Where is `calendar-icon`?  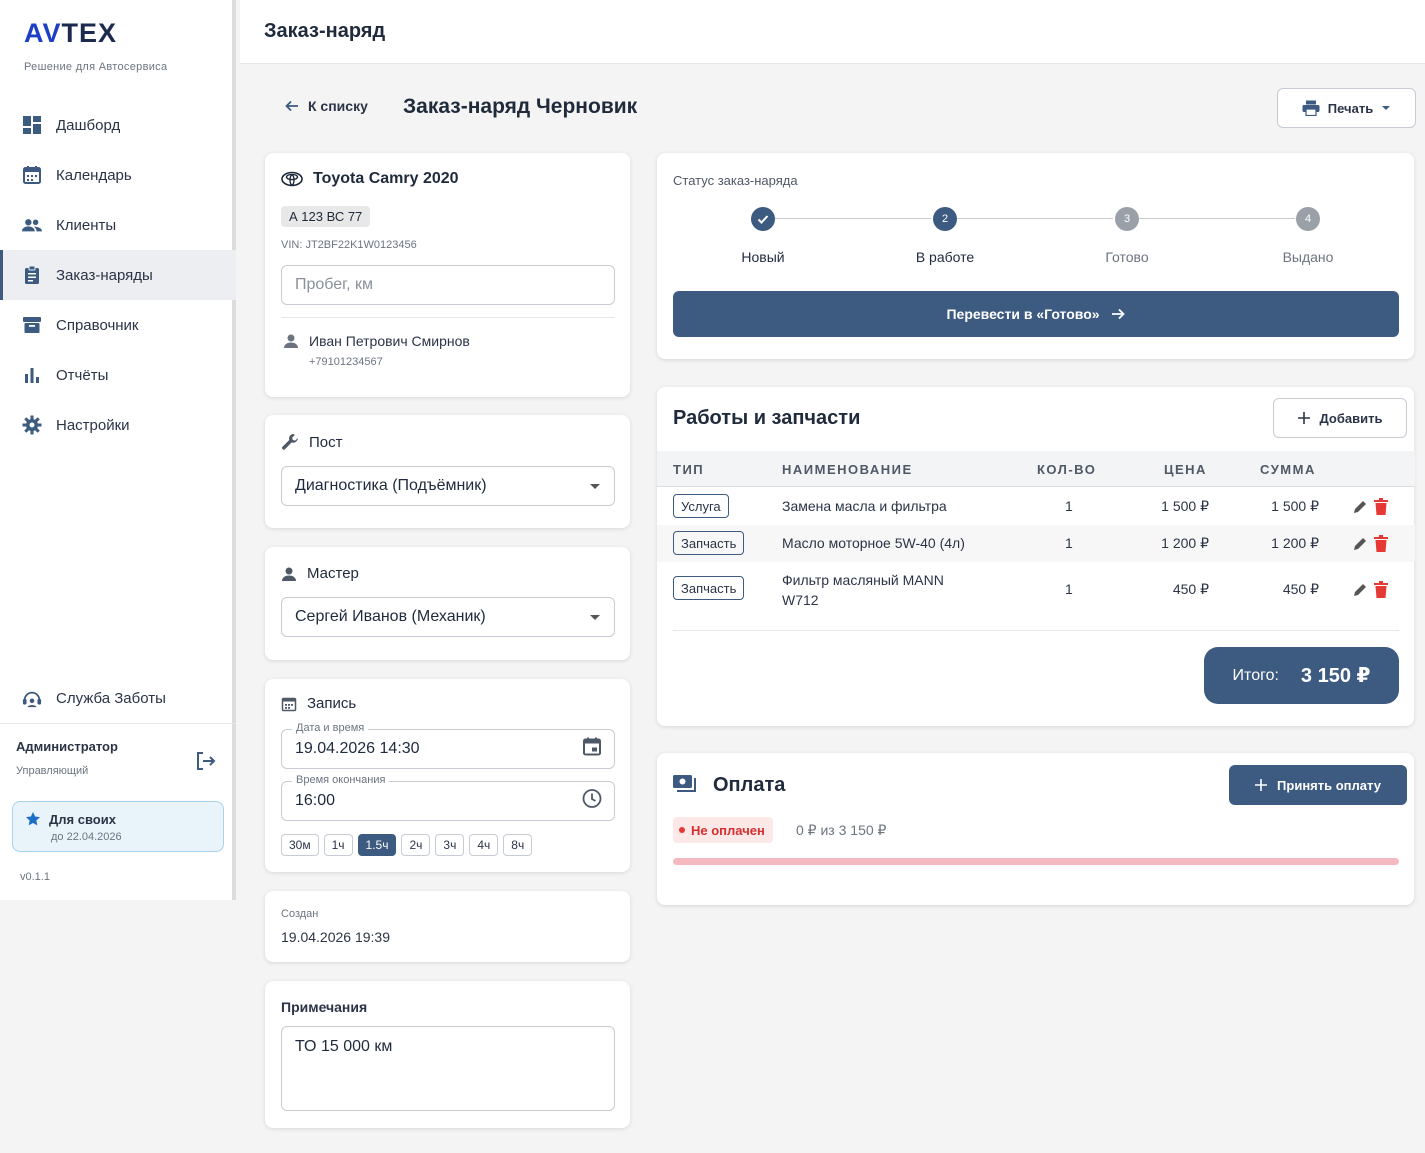
calendar-icon is located at coordinates (592, 749).